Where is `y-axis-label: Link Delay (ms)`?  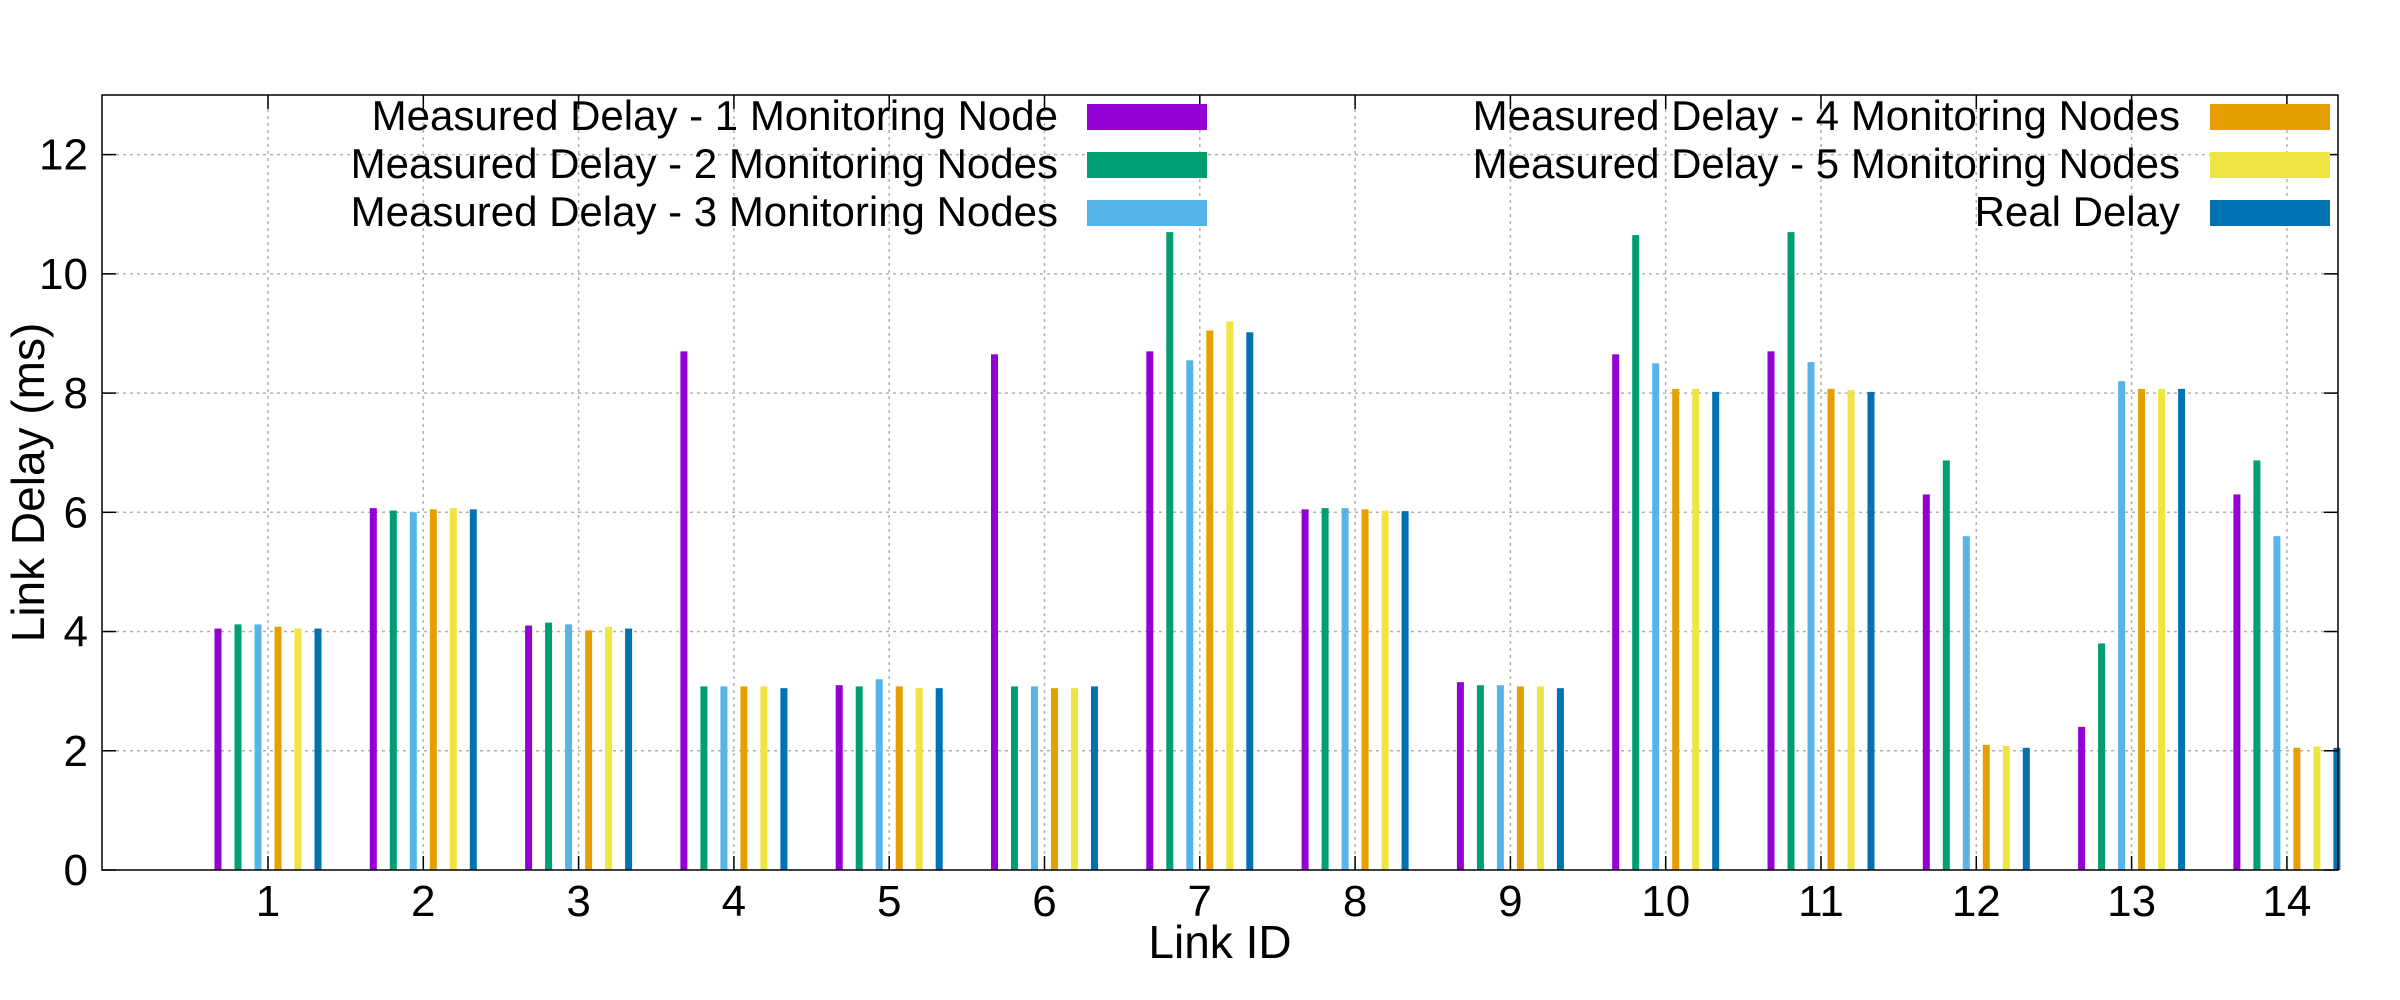 y-axis-label: Link Delay (ms) is located at coordinates (28, 483).